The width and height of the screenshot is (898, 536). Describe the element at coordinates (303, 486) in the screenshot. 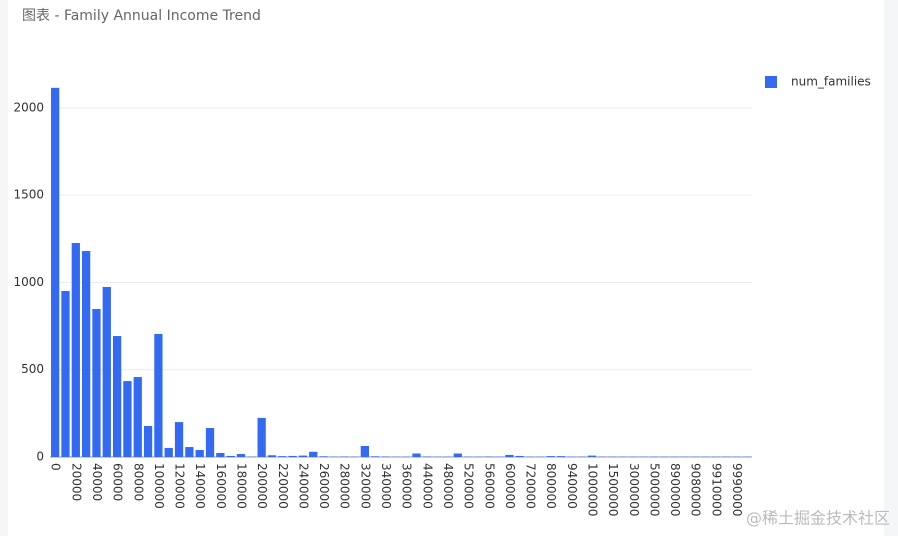

I see `x-tick-label: 240000` at that location.